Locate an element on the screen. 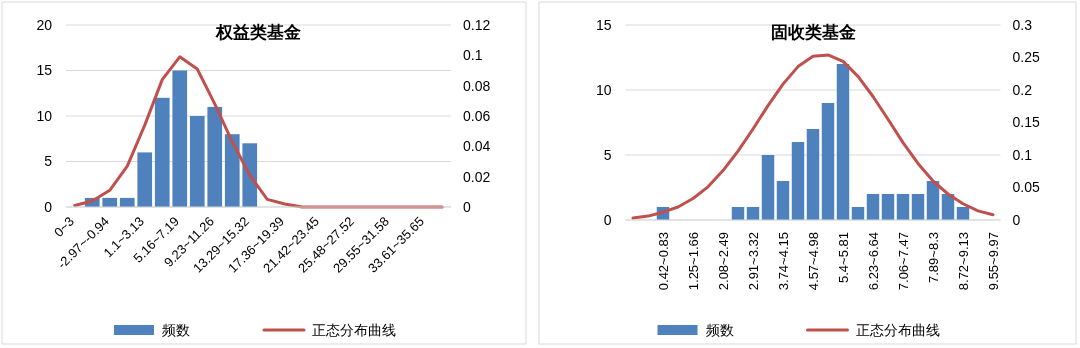 Image resolution: width=1080 pixels, height=348 pixels. x-tick-label: 7.06~7.47 is located at coordinates (903, 261).